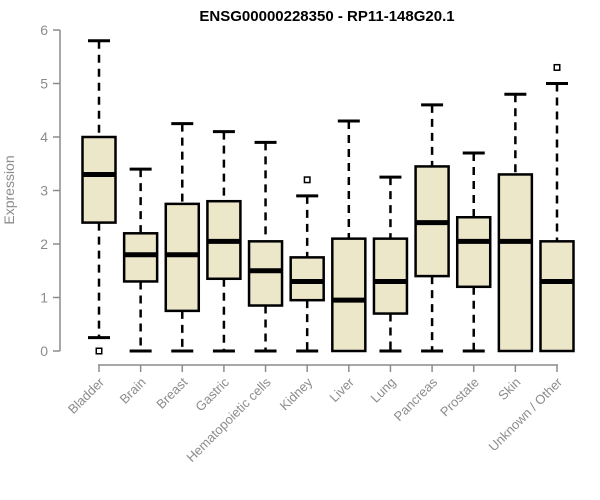 The height and width of the screenshot is (500, 600). What do you see at coordinates (86, 395) in the screenshot?
I see `x-tick-label: Bladder` at bounding box center [86, 395].